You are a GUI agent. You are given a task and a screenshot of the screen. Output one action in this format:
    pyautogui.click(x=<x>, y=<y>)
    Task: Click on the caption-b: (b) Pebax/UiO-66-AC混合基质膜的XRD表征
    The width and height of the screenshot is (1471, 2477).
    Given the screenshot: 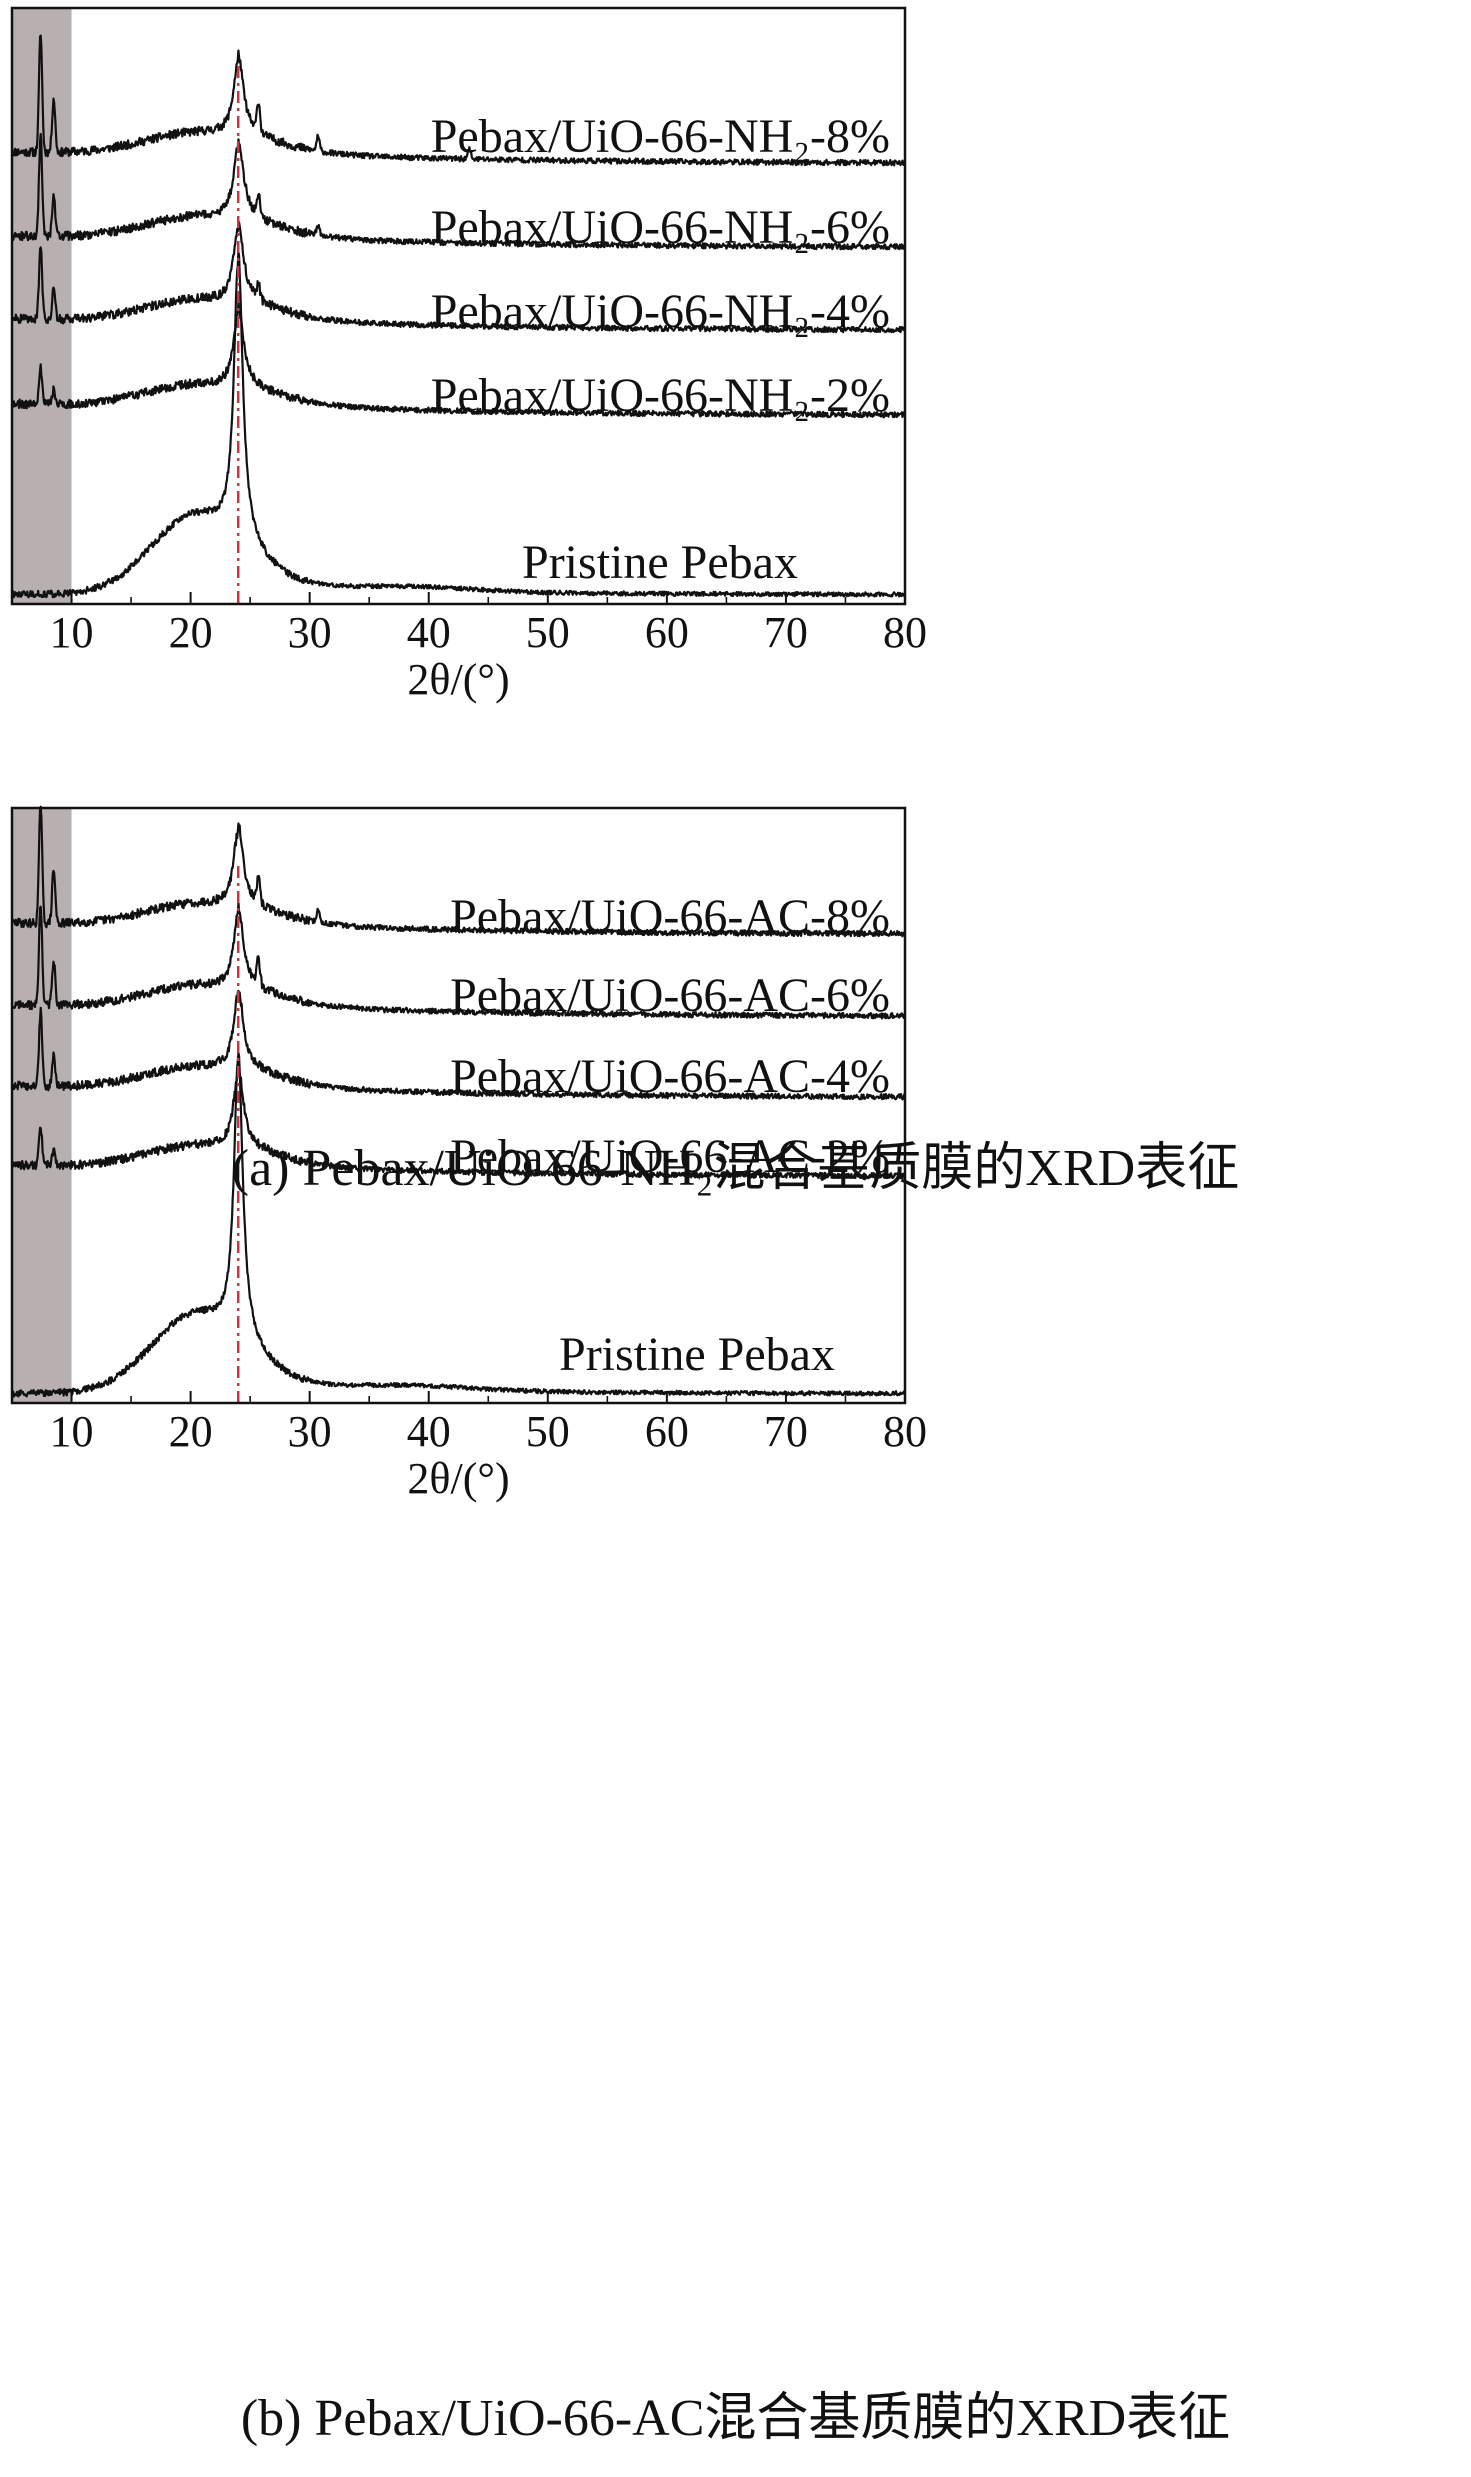 What is the action you would take?
    pyautogui.click(x=735, y=2418)
    